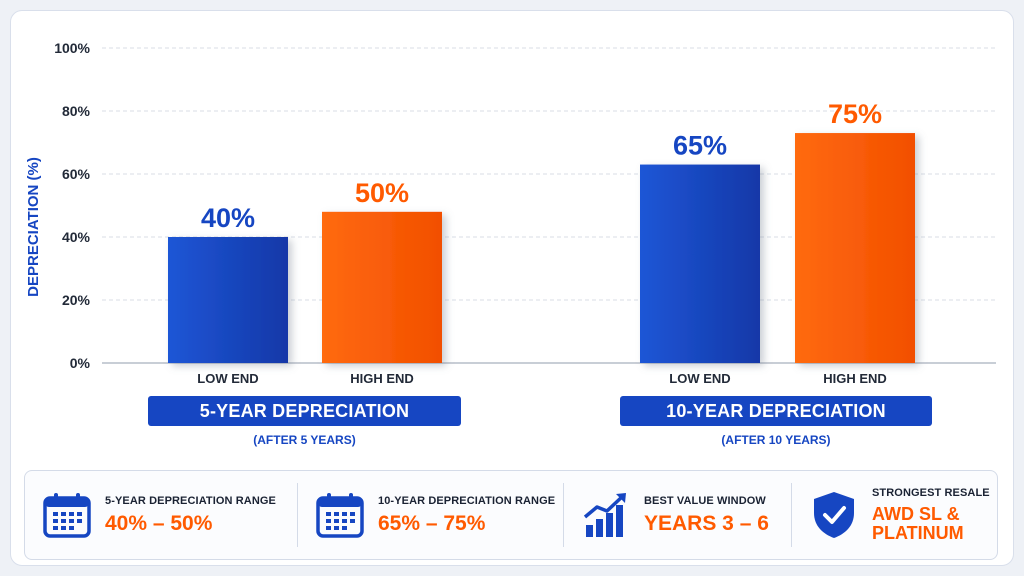  What do you see at coordinates (33, 227) in the screenshot?
I see `y-axis-label: DEPRECIATION (%)` at bounding box center [33, 227].